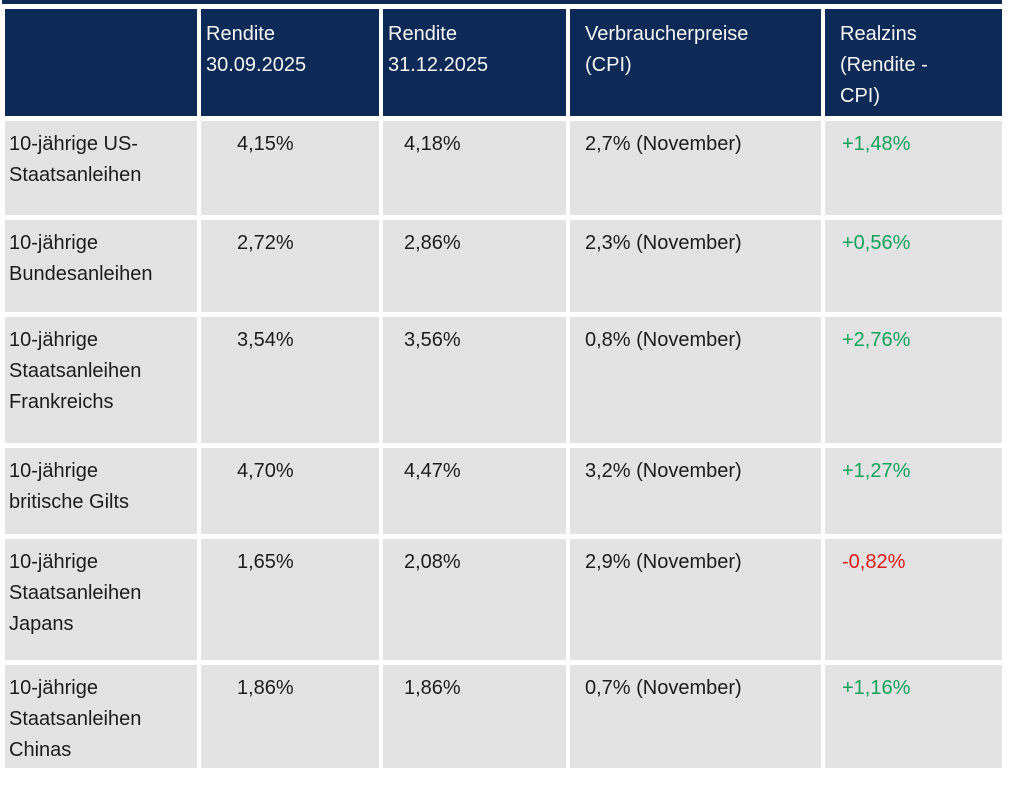  I want to click on realzins-value: +1,16%, so click(913, 716).